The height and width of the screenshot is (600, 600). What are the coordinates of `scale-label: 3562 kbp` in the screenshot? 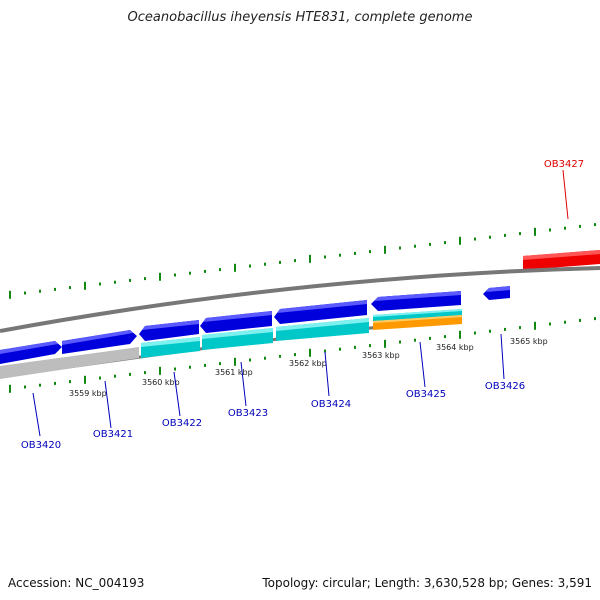 It's located at (308, 363).